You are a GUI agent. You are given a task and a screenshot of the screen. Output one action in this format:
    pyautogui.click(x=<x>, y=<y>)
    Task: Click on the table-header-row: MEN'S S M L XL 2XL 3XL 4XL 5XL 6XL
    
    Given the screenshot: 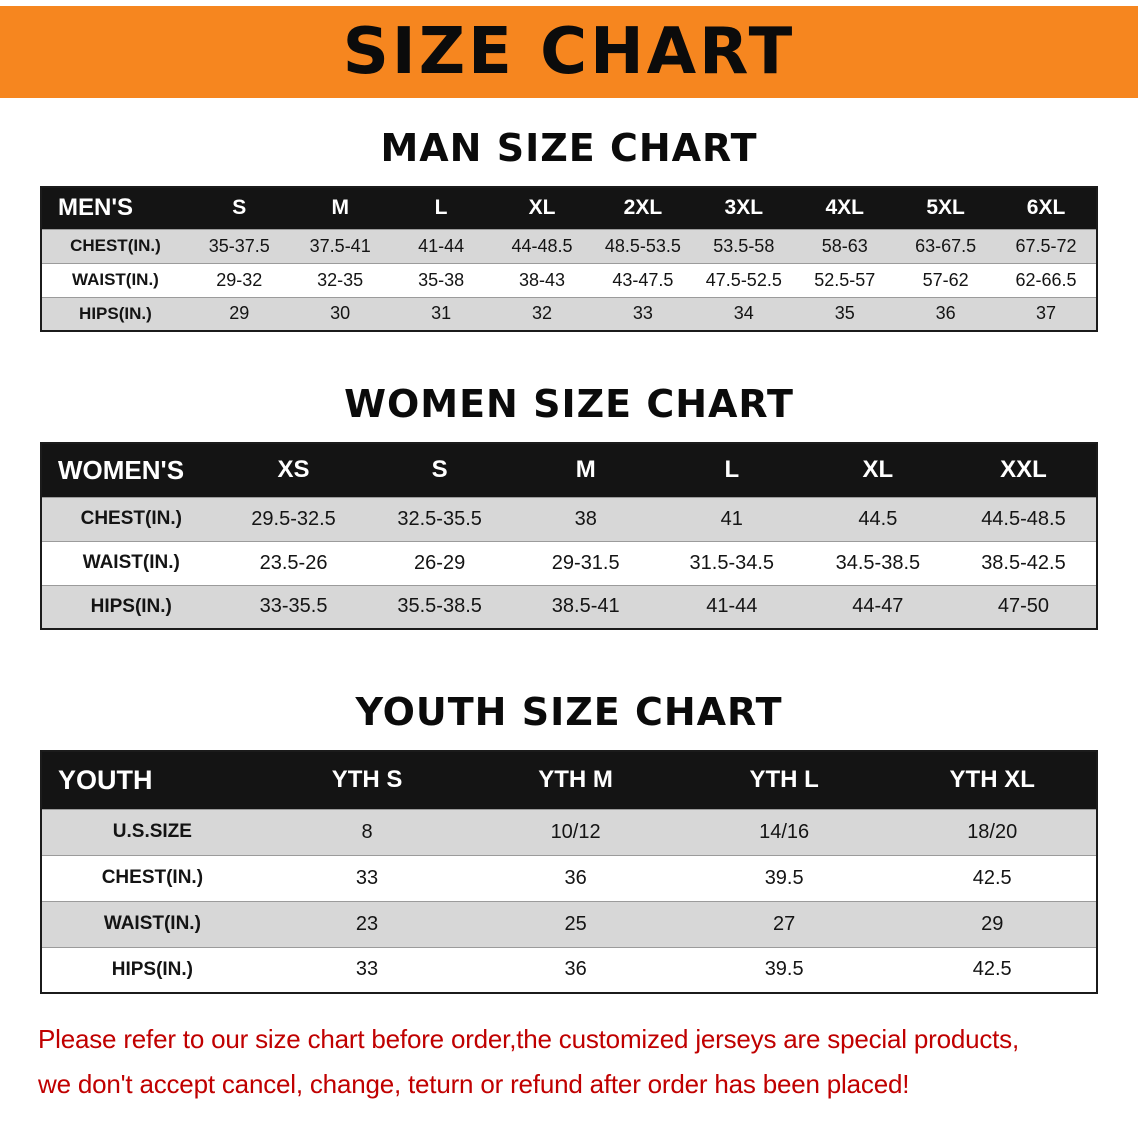 What is the action you would take?
    pyautogui.click(x=569, y=208)
    